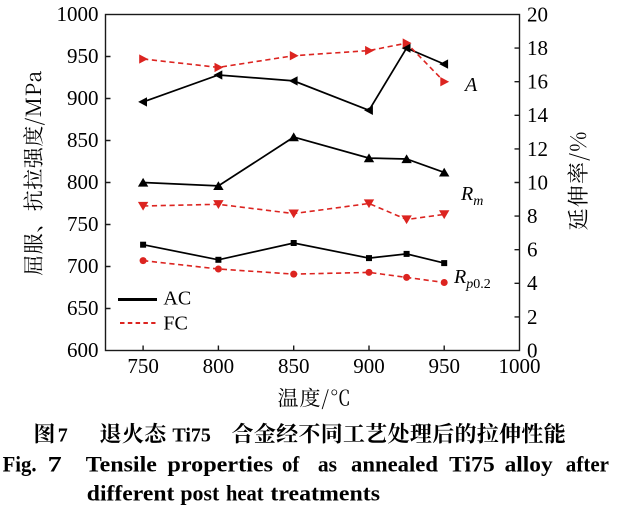 The image size is (624, 509). Describe the element at coordinates (20, 464) in the screenshot. I see `svg-text: Fig.` at that location.